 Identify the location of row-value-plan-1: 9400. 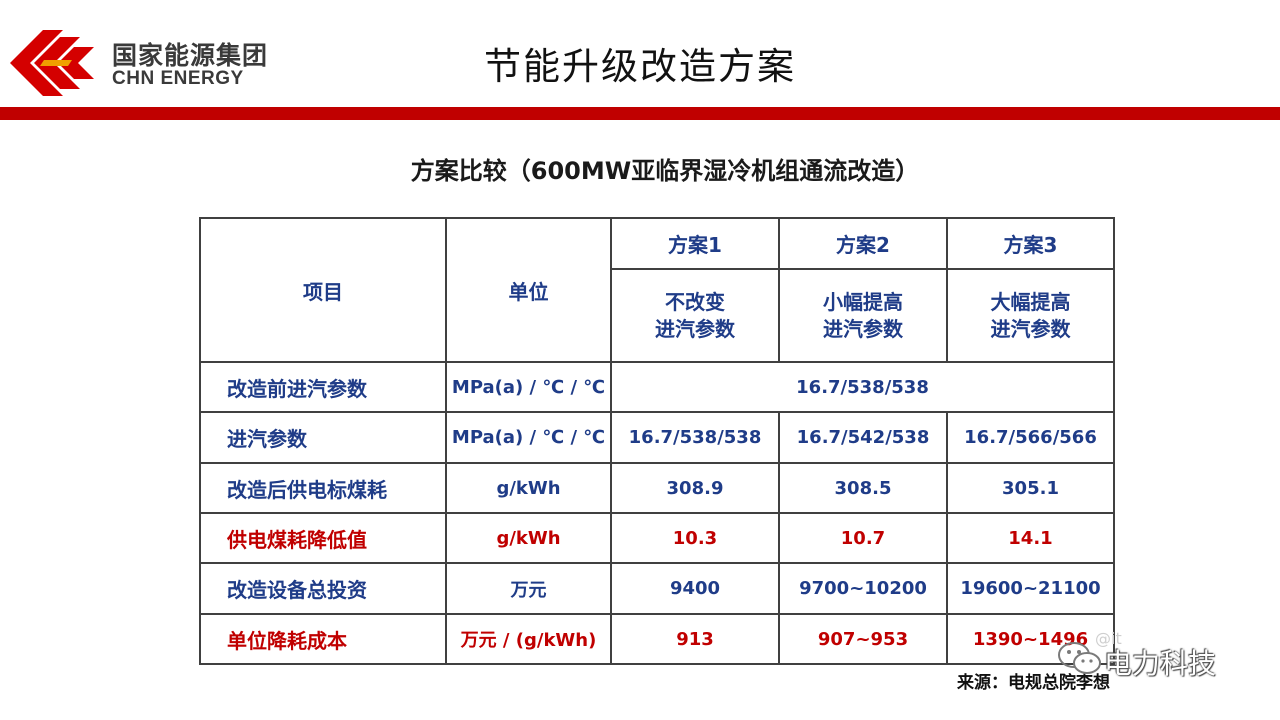
(695, 588).